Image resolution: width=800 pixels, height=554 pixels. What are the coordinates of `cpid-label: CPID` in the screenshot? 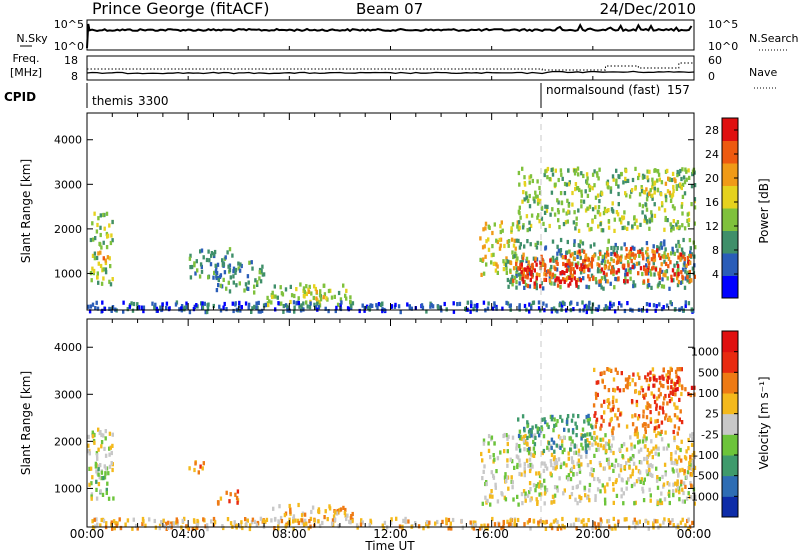 It's located at (20, 97).